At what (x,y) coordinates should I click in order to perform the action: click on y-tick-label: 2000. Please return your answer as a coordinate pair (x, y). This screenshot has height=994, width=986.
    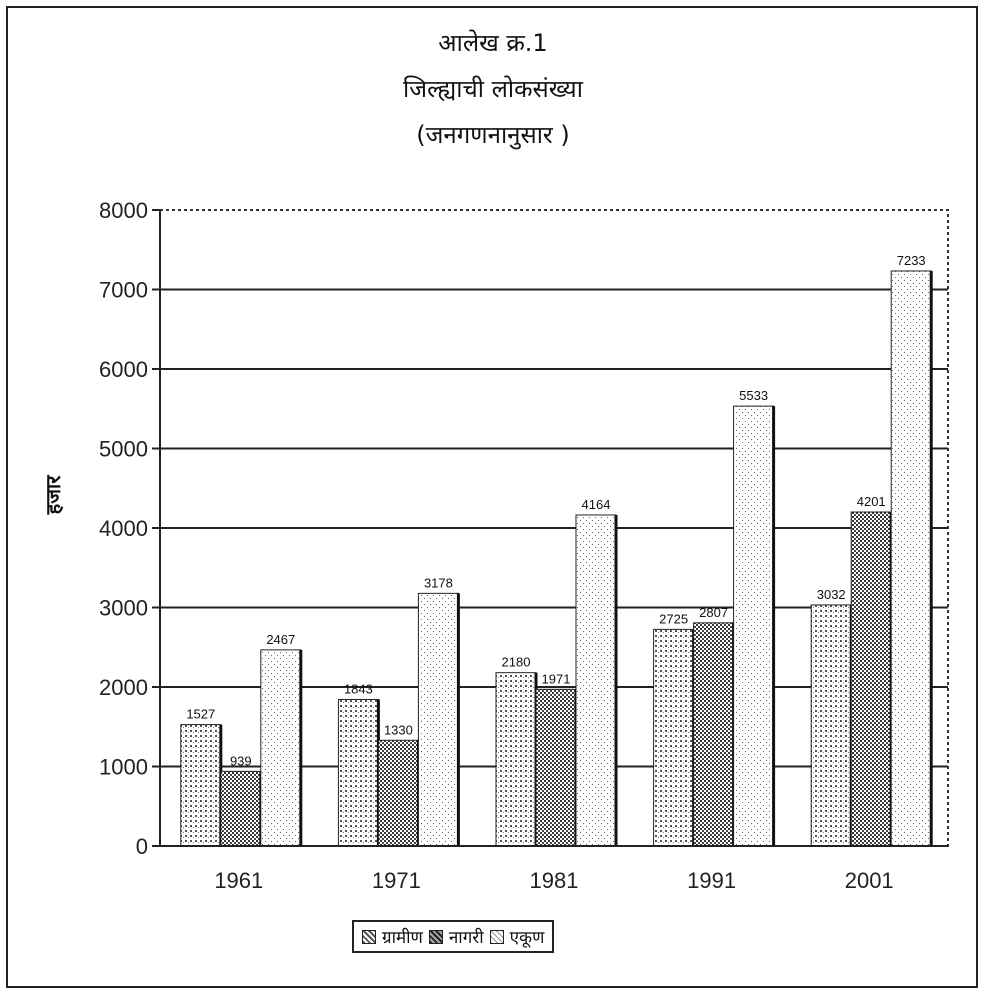
    Looking at the image, I should click on (123, 687).